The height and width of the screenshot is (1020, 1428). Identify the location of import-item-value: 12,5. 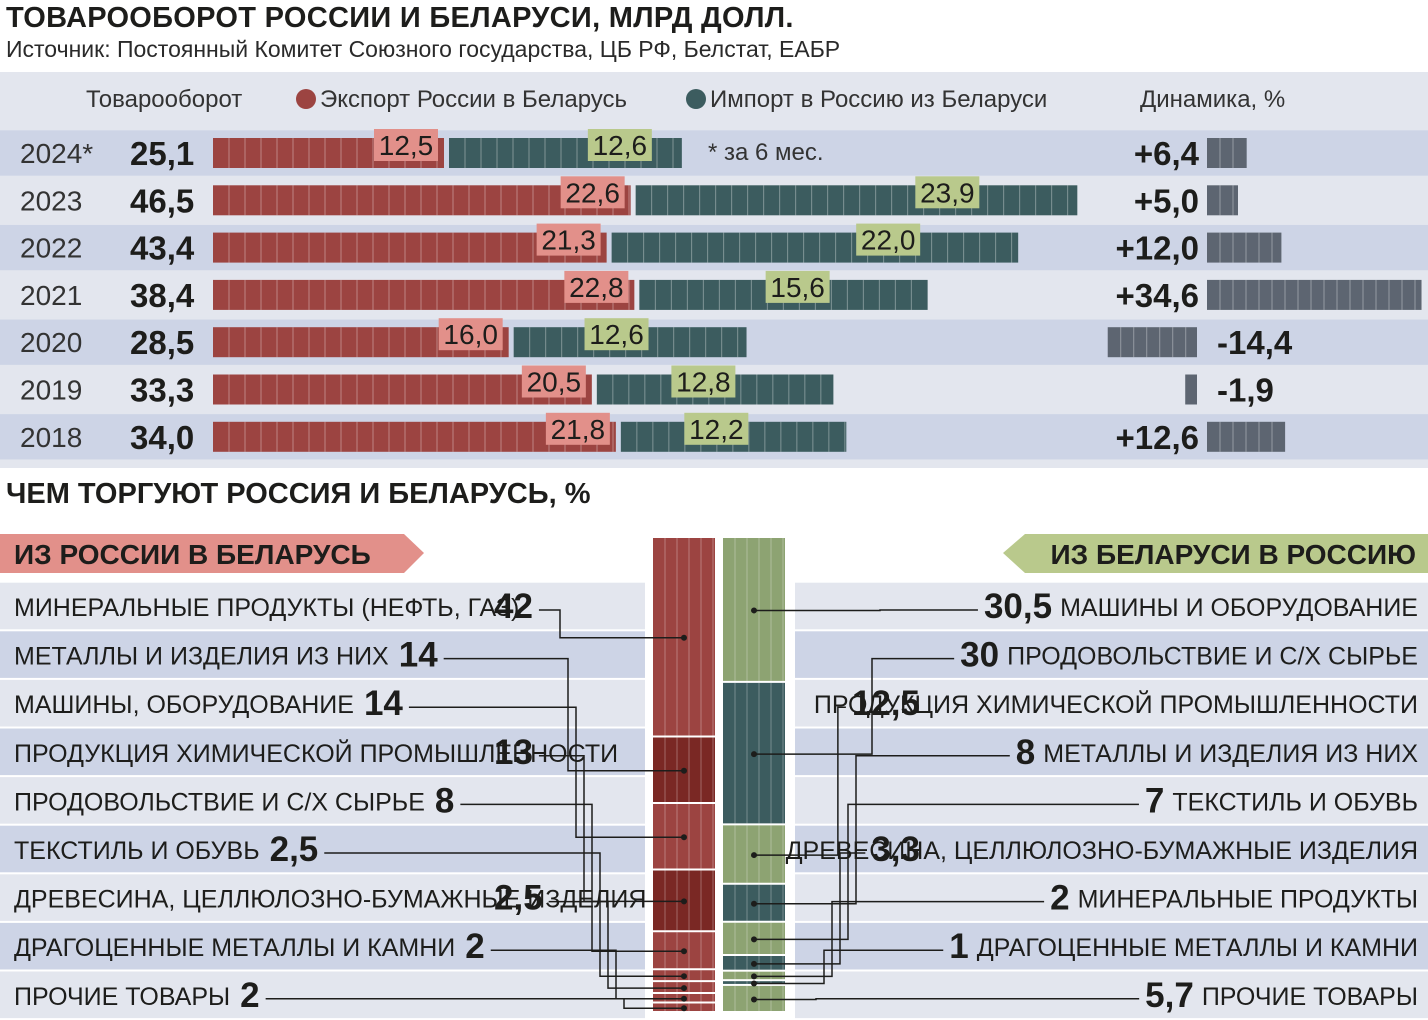
(886, 703).